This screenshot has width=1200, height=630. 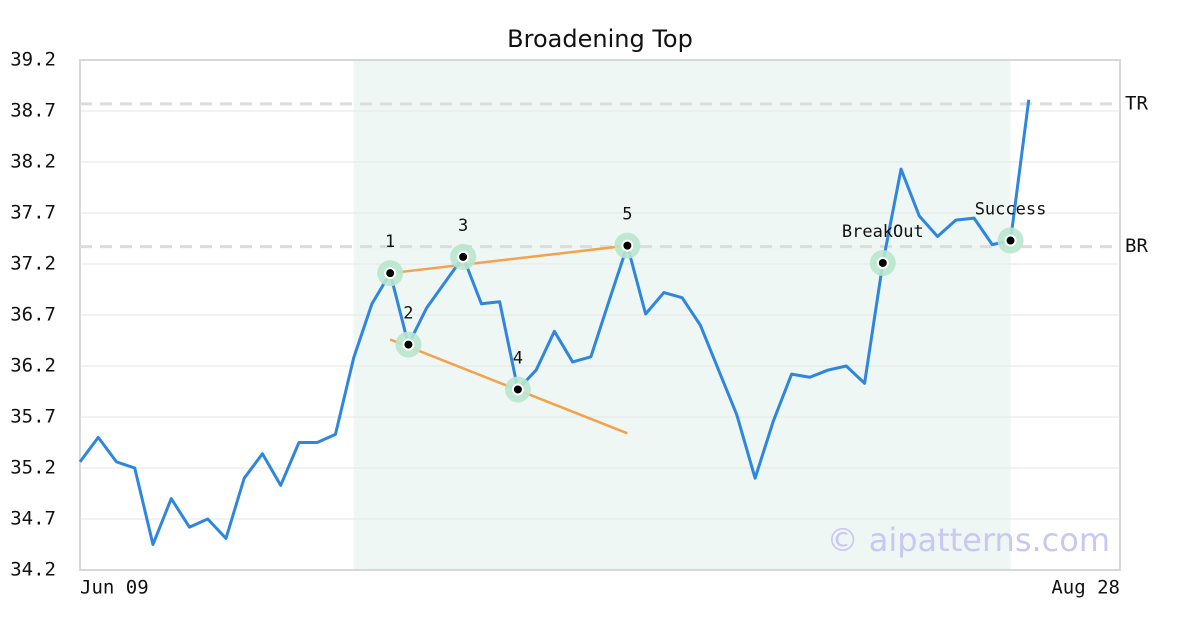 What do you see at coordinates (1011, 210) in the screenshot?
I see `point-label: Success` at bounding box center [1011, 210].